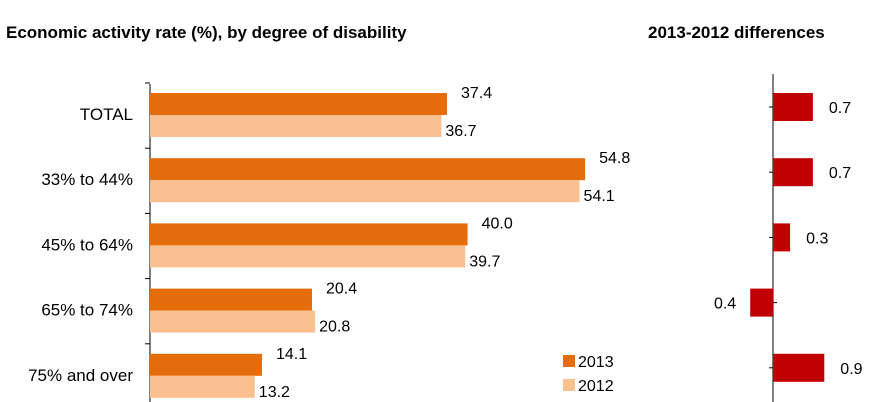 This screenshot has height=402, width=891. Describe the element at coordinates (569, 361) in the screenshot. I see `legend-swatch-2013` at that location.